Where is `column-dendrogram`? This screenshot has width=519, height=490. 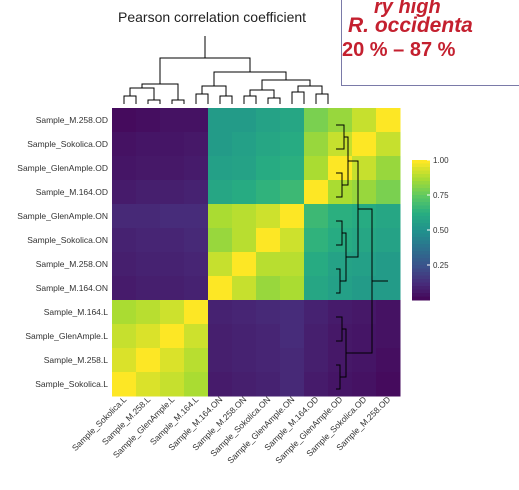 column-dendrogram is located at coordinates (226, 70).